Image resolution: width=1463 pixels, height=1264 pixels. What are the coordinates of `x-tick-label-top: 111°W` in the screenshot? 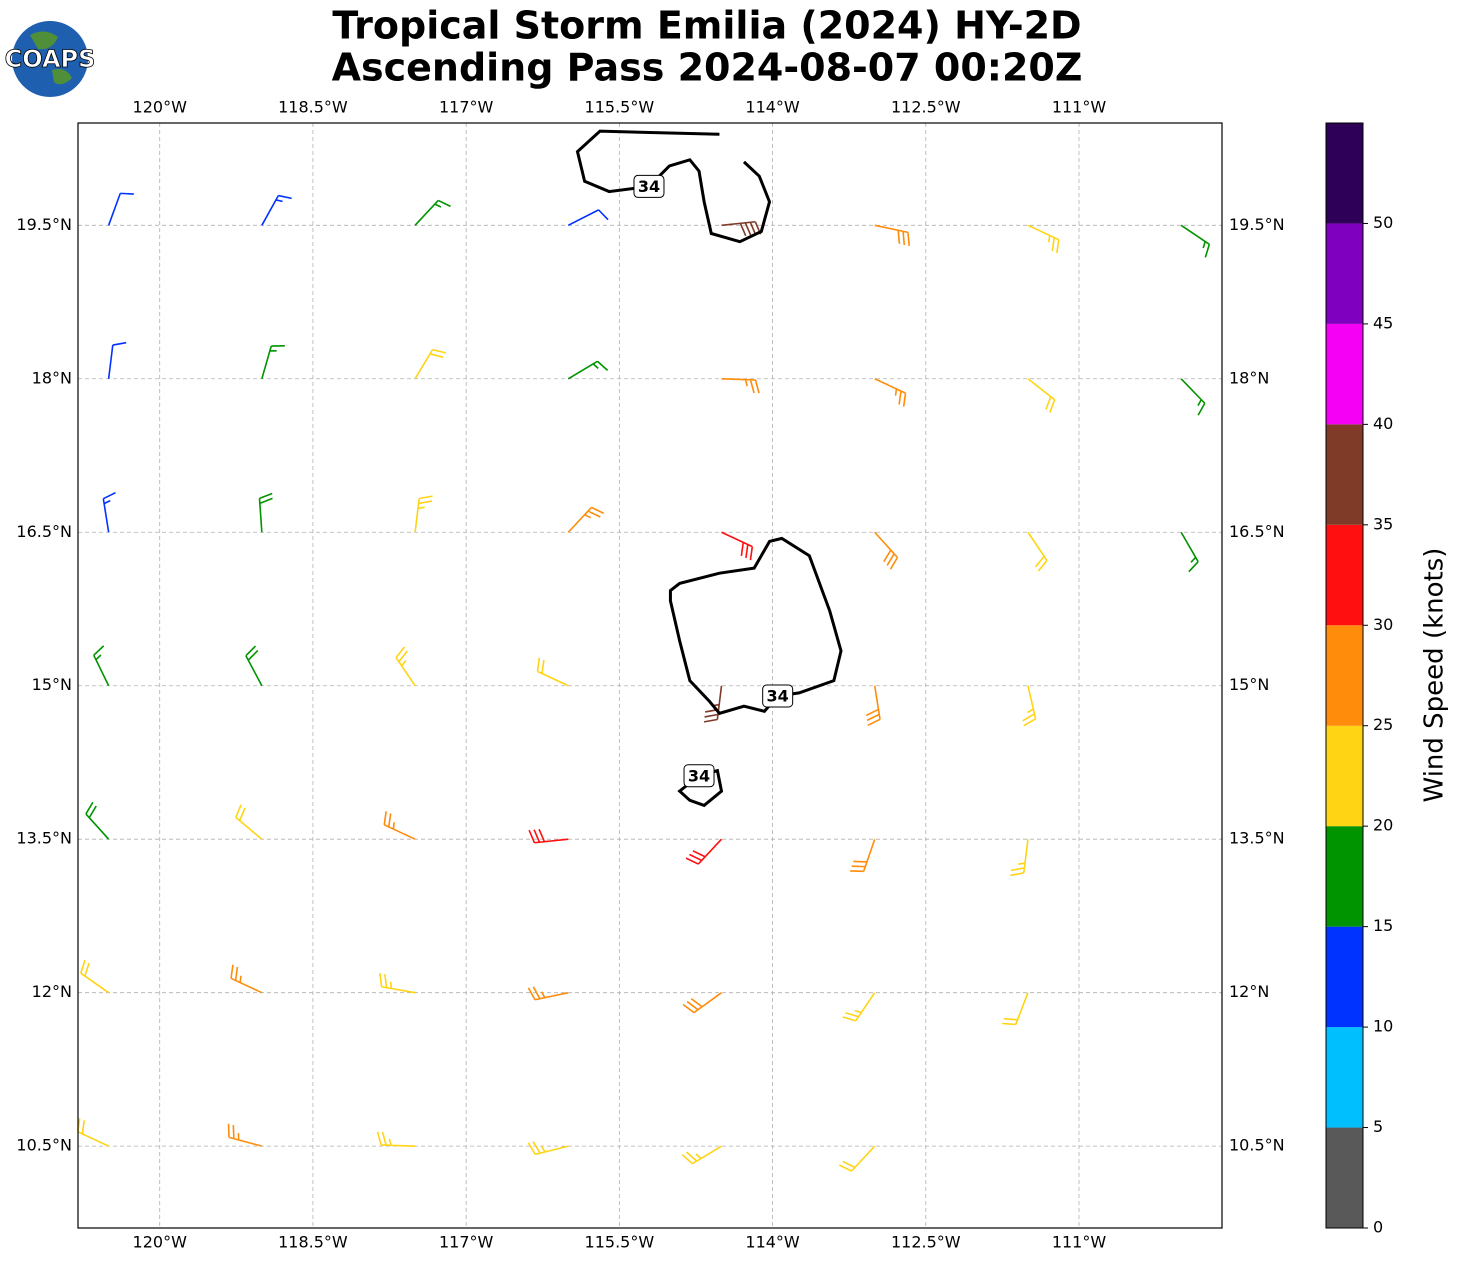 It's located at (1079, 107).